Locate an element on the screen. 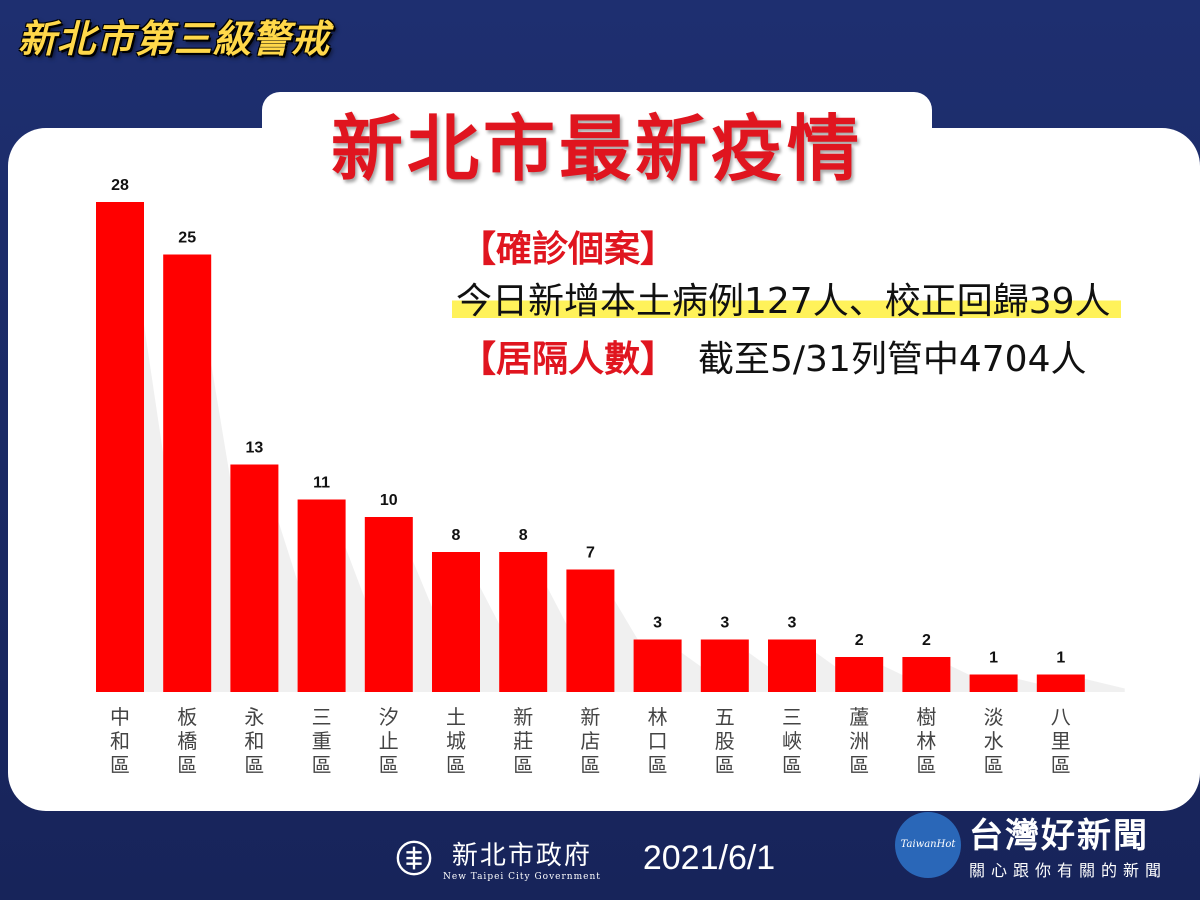 Image resolution: width=1200 pixels, height=900 pixels. gov-name: 新北市政府 is located at coordinates (521, 855).